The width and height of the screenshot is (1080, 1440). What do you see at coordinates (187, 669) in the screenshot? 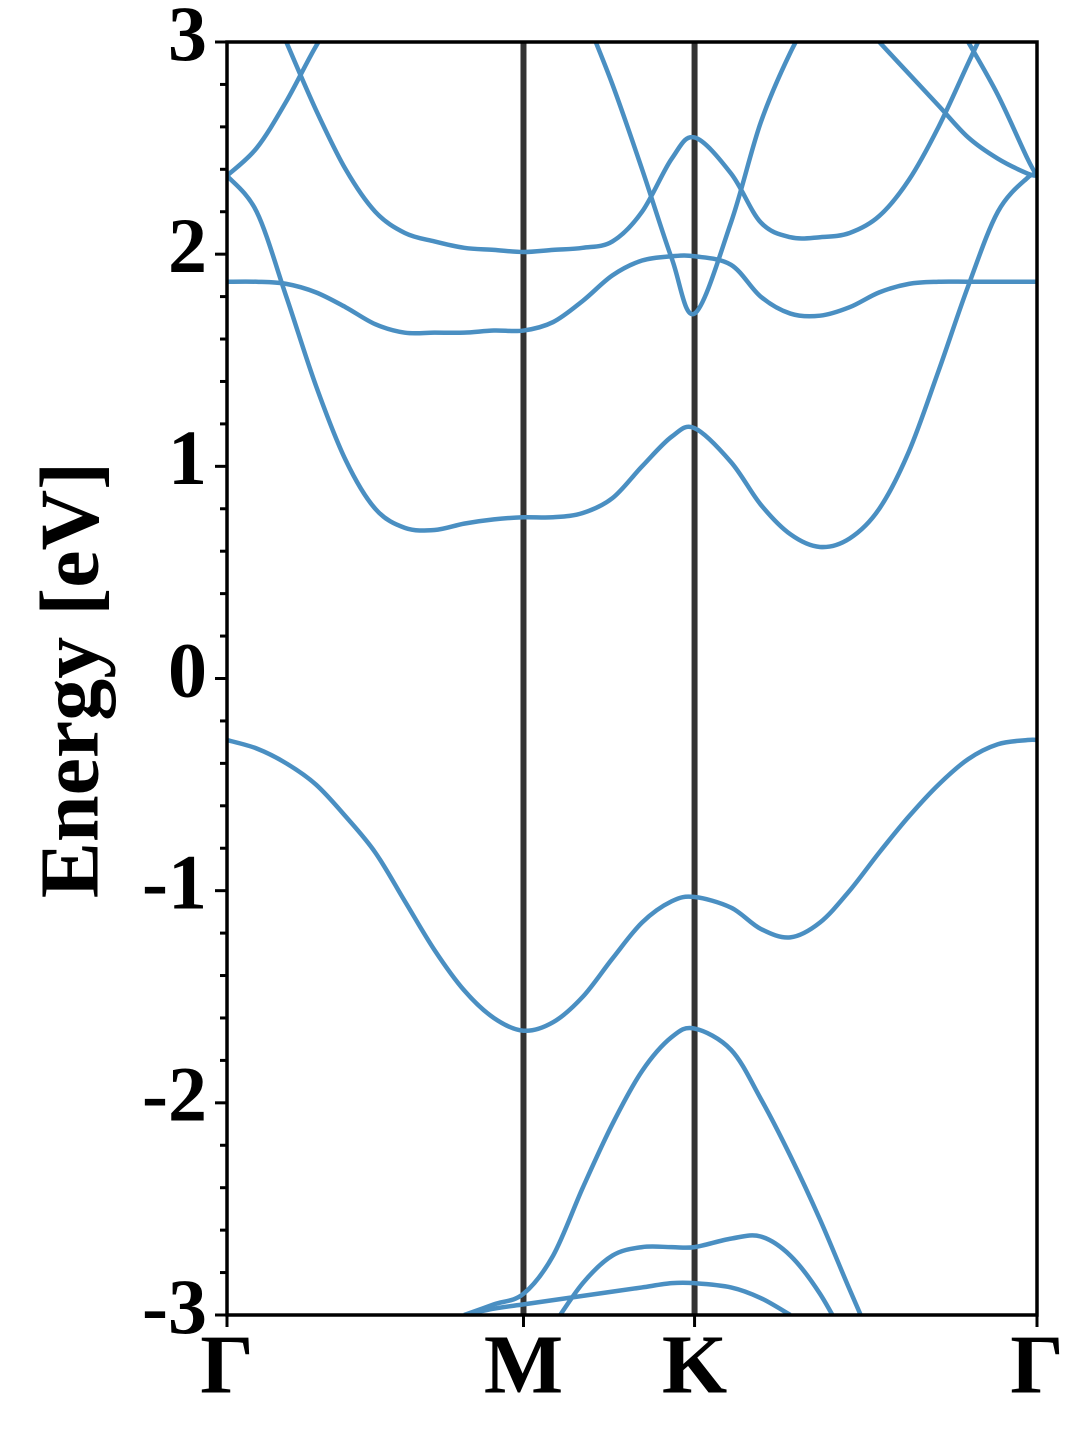
I see `y-tick-label: 0` at bounding box center [187, 669].